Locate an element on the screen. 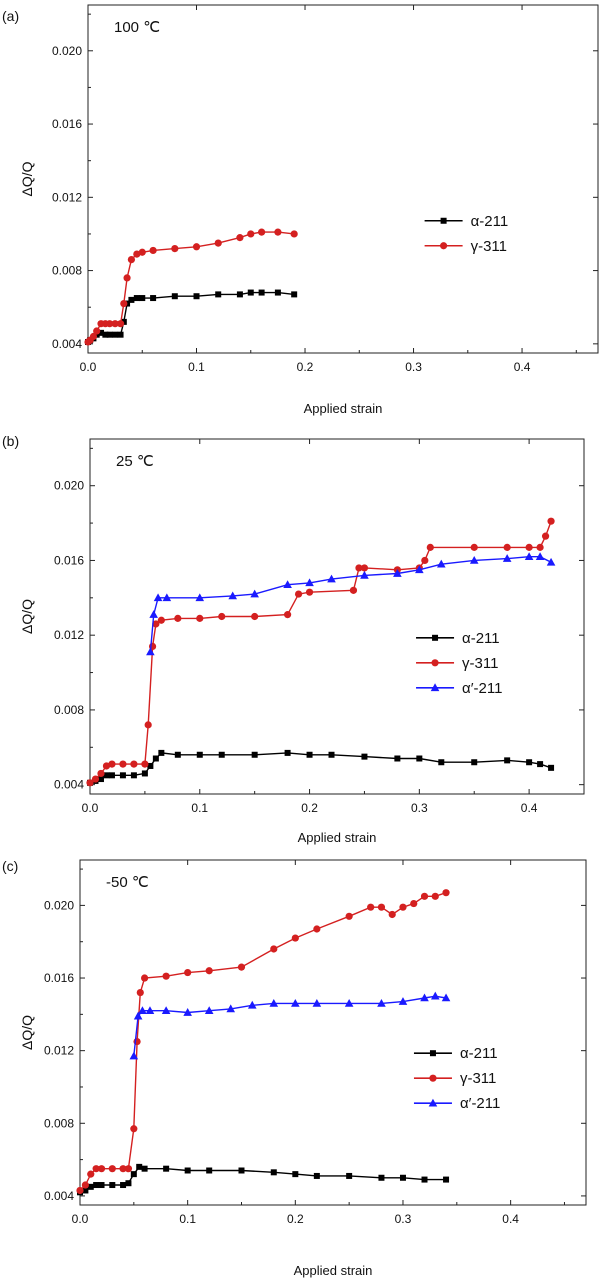  y-tick-label: 0.004 is located at coordinates (69, 785).